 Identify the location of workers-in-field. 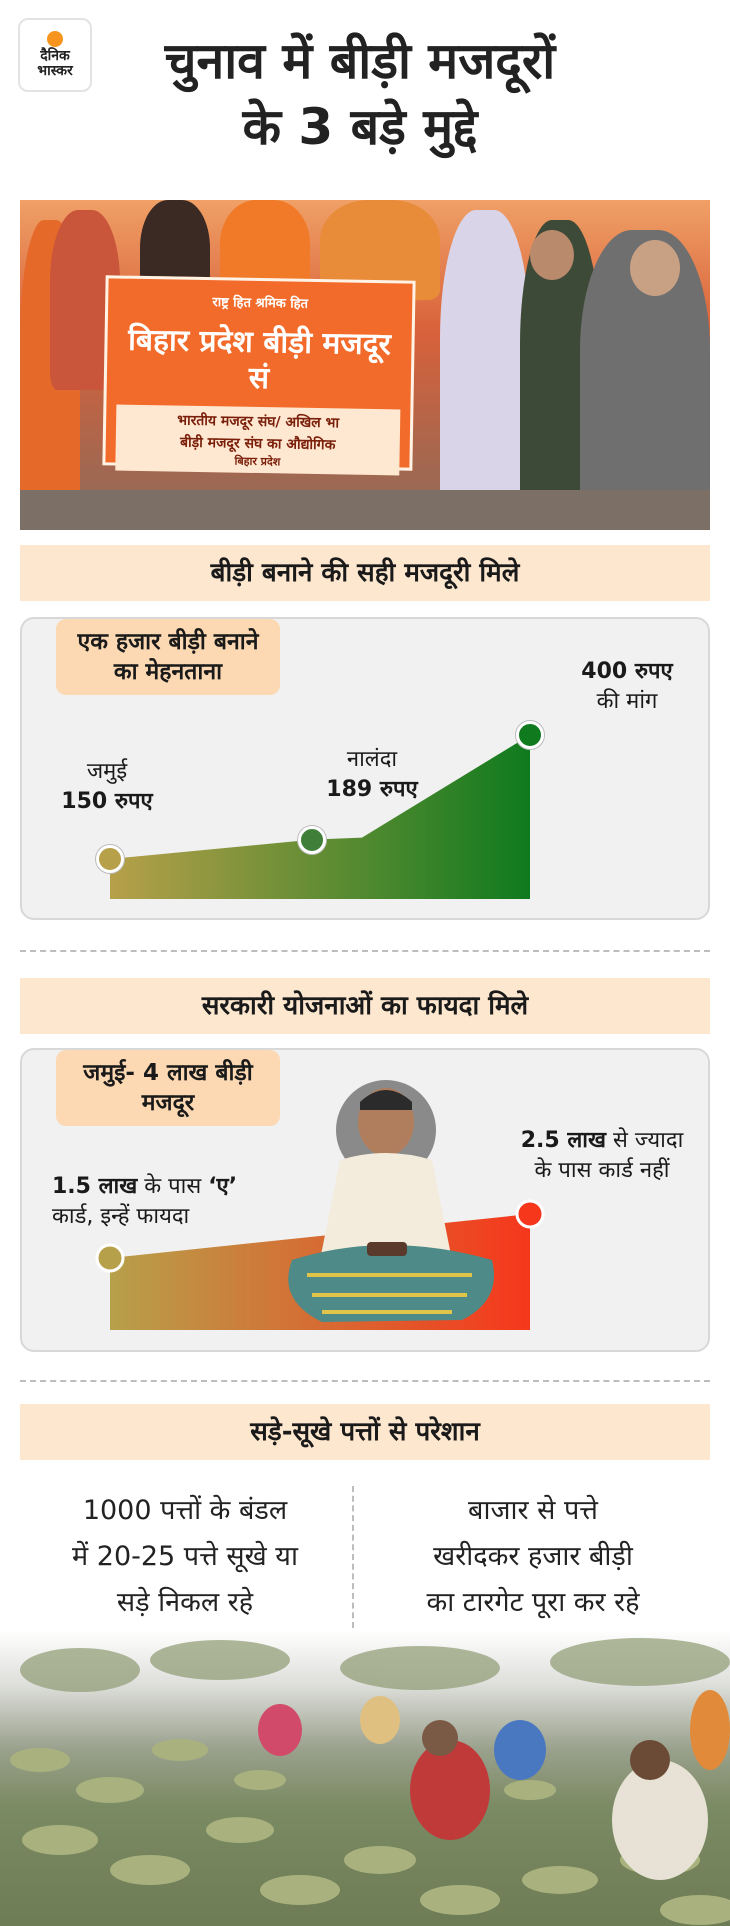
(494, 1785).